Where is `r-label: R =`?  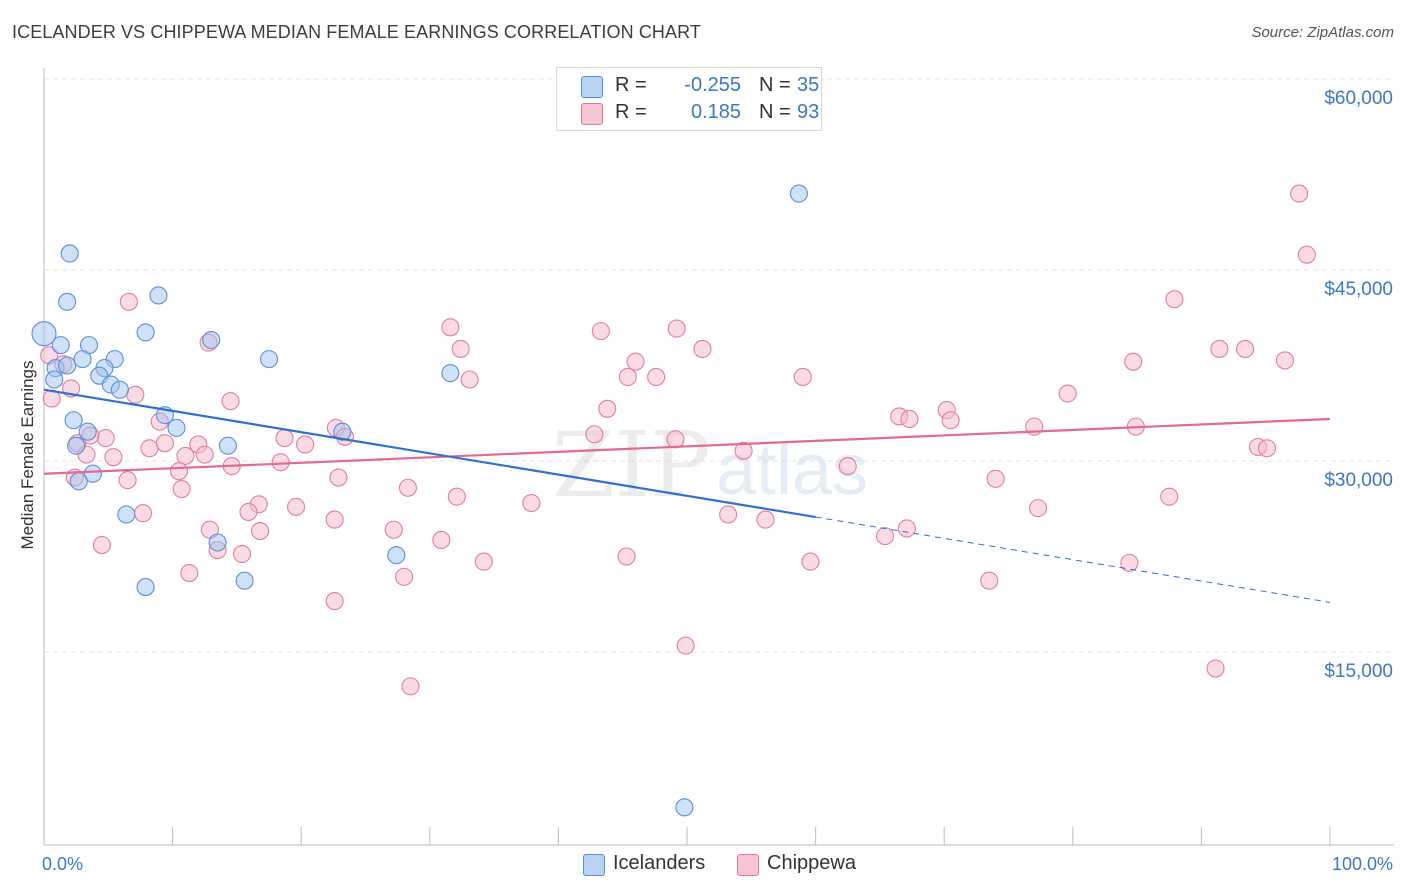
r-label: R = is located at coordinates (631, 112).